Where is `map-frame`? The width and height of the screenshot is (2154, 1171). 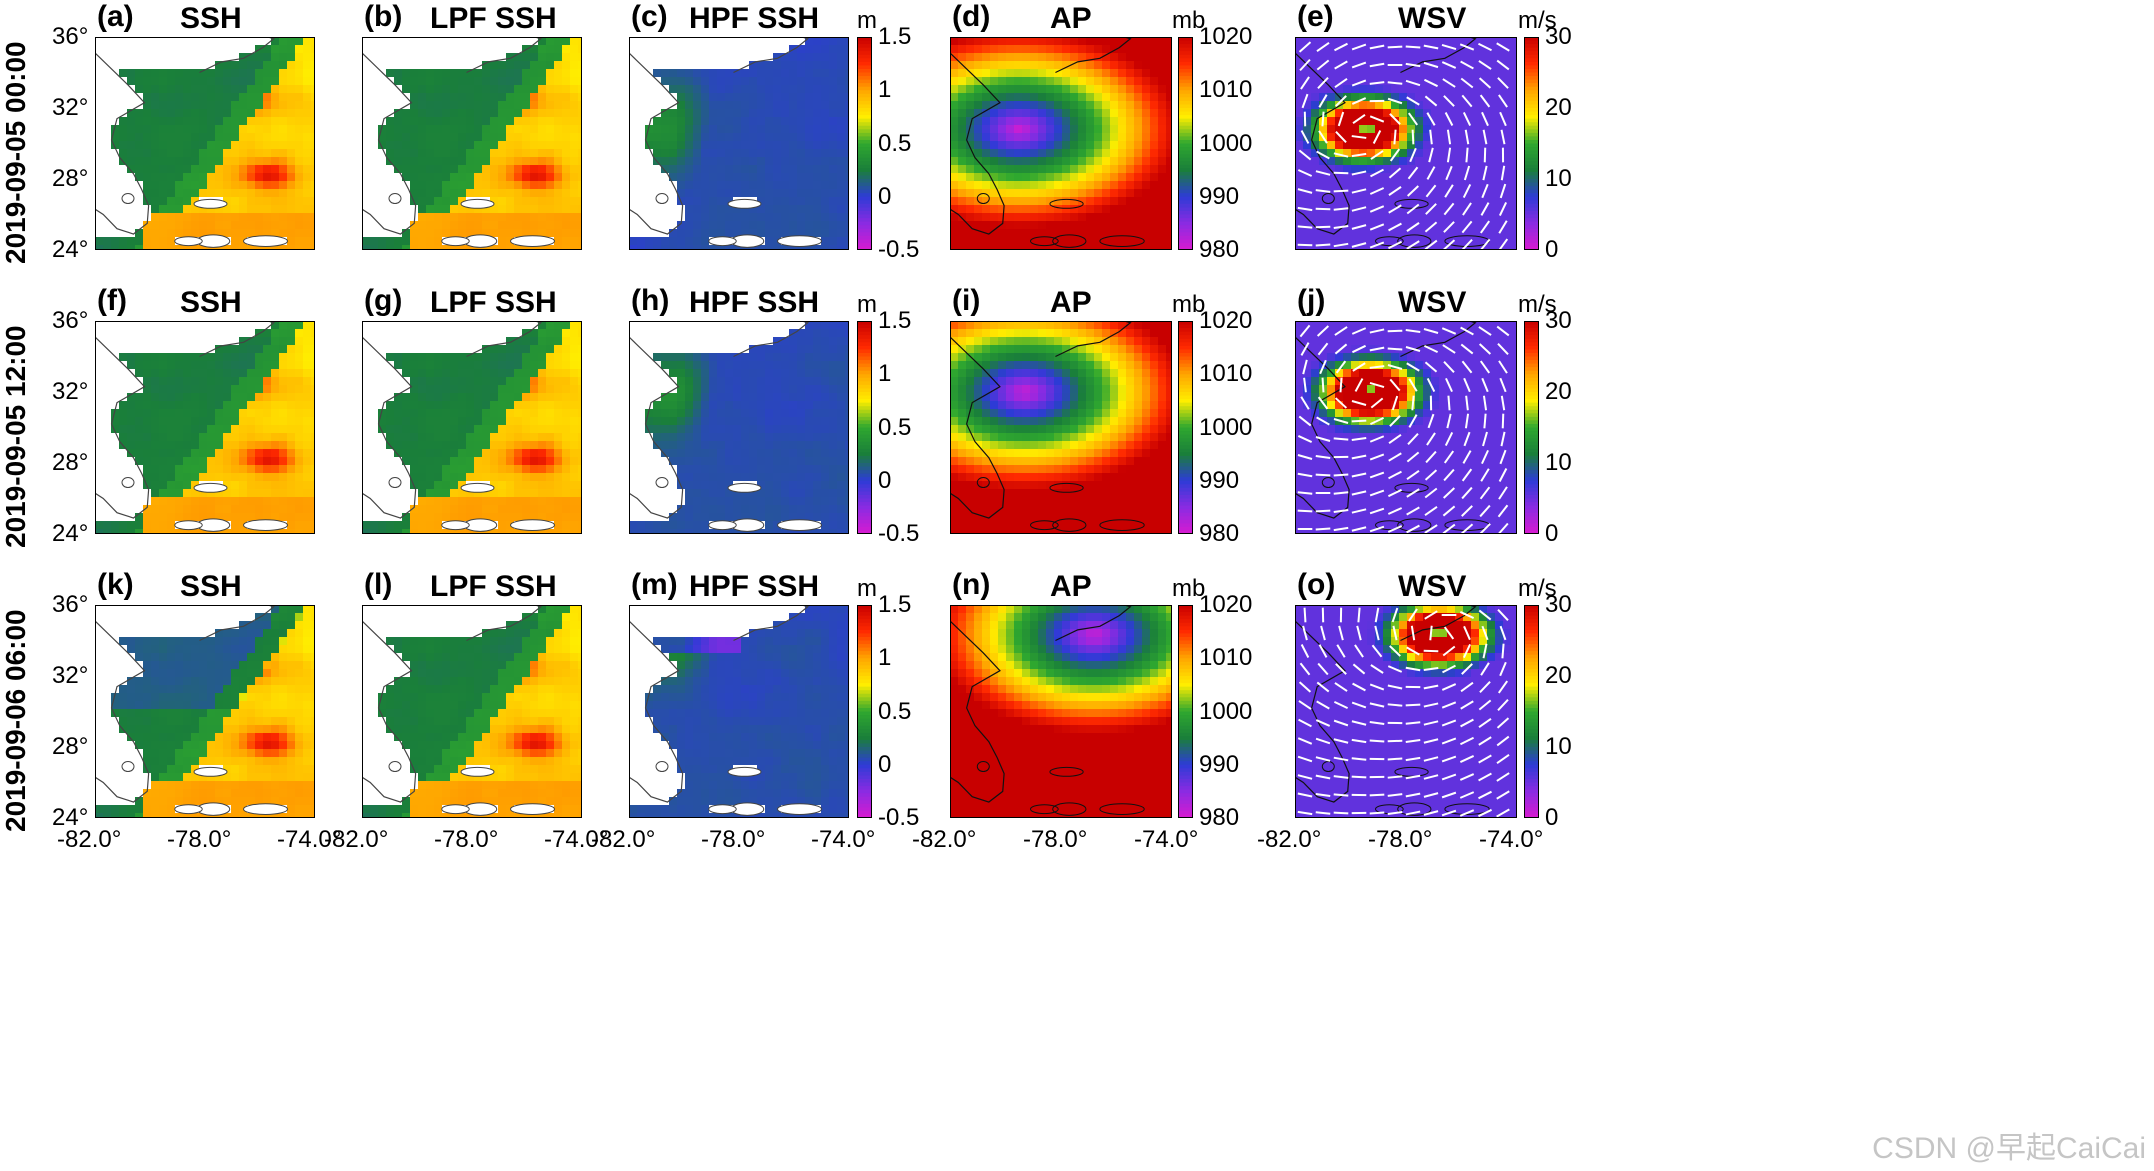
map-frame is located at coordinates (739, 427).